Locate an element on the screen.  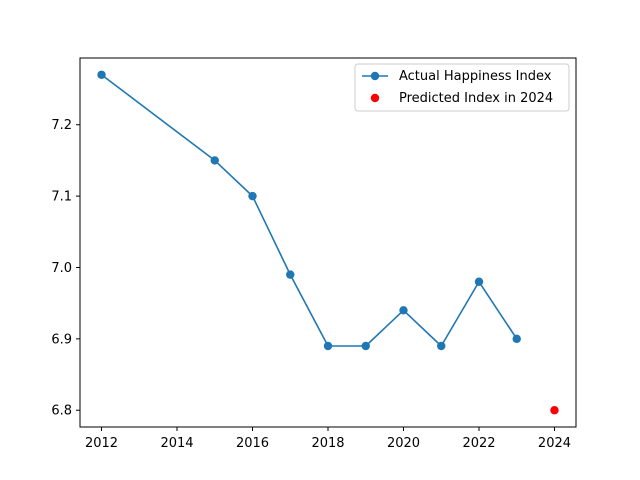
y-tick-label: 7.0 is located at coordinates (61, 268).